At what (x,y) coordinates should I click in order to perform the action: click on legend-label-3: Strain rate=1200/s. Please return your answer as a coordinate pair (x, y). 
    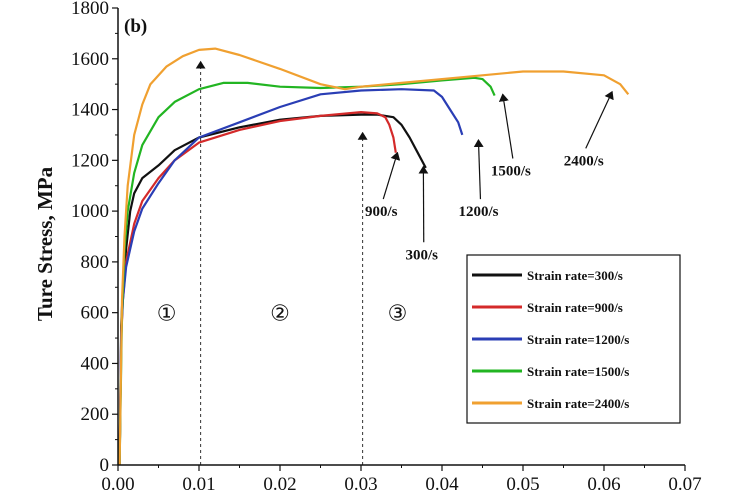
    Looking at the image, I should click on (578, 339).